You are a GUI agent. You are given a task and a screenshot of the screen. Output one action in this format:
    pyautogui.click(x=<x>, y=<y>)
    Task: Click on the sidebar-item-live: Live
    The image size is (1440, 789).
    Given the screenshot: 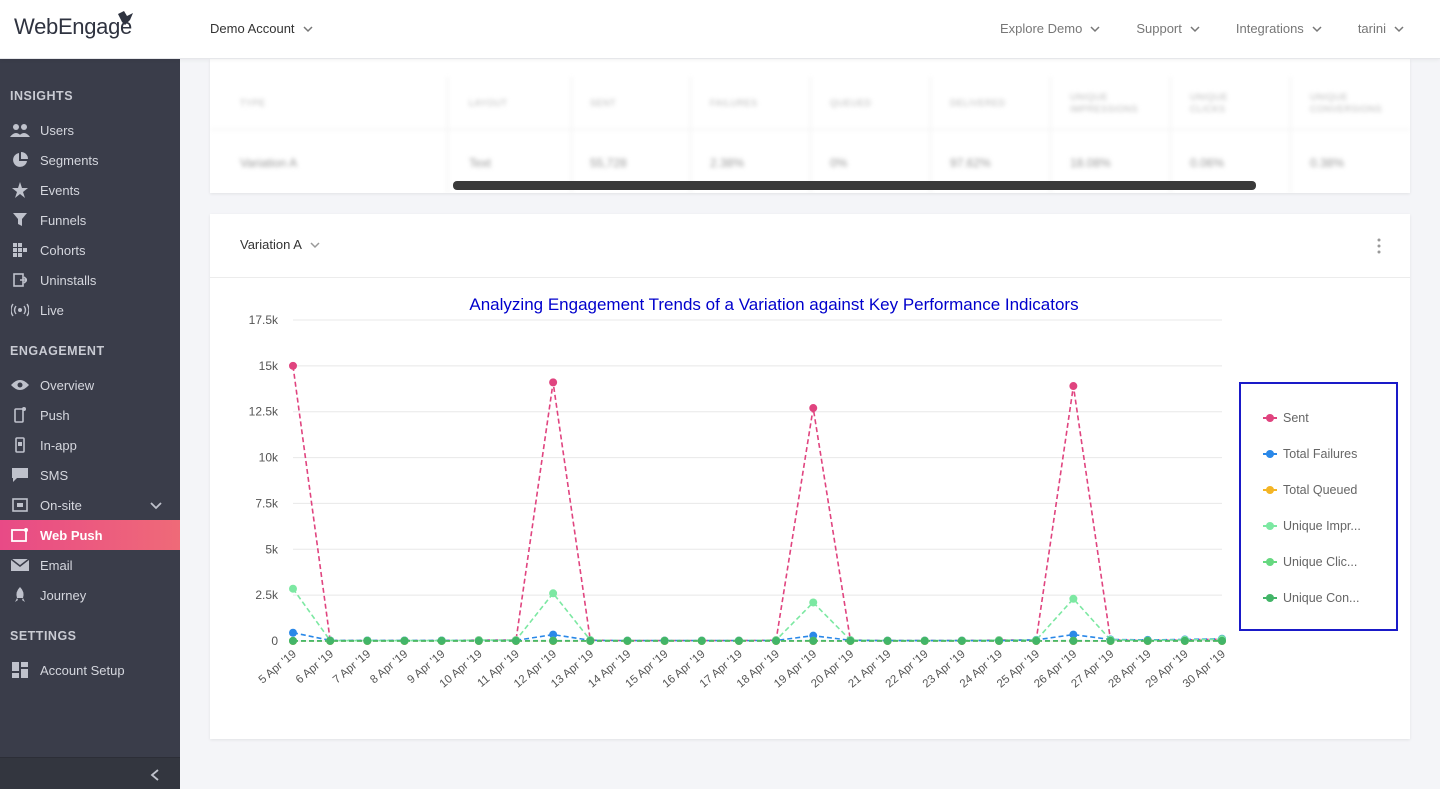 What is the action you would take?
    pyautogui.click(x=90, y=310)
    